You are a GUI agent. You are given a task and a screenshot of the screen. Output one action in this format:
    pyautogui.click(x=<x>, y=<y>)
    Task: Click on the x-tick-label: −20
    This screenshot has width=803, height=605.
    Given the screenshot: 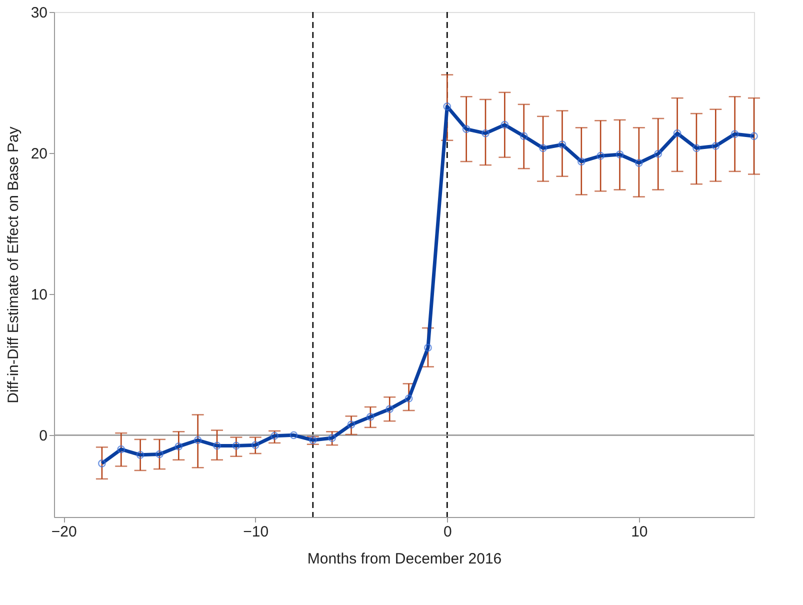 What is the action you would take?
    pyautogui.click(x=64, y=532)
    